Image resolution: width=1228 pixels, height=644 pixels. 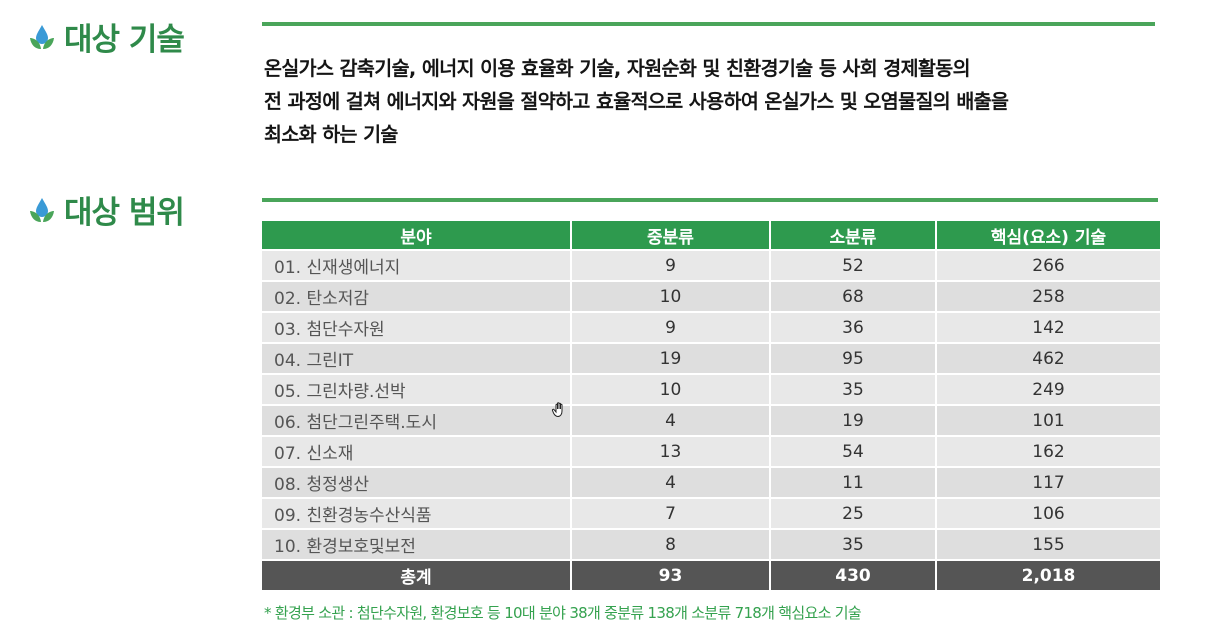 What do you see at coordinates (417, 265) in the screenshot?
I see `cell-field: 01. 신재생에너지` at bounding box center [417, 265].